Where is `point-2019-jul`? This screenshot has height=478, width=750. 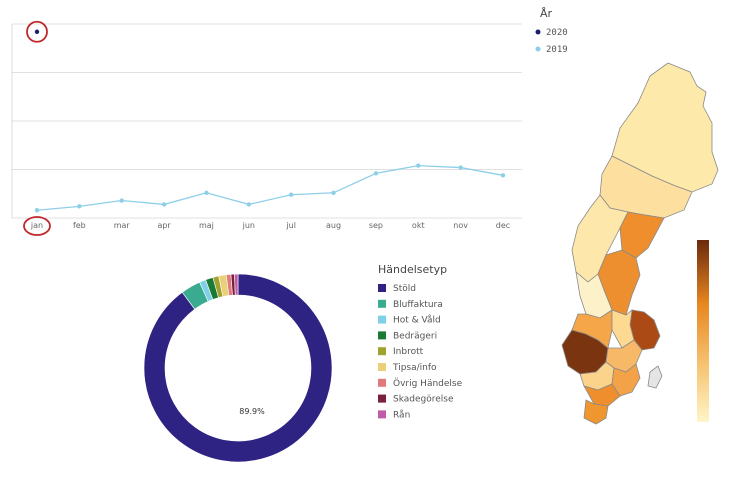
point-2019-jul is located at coordinates (291, 194).